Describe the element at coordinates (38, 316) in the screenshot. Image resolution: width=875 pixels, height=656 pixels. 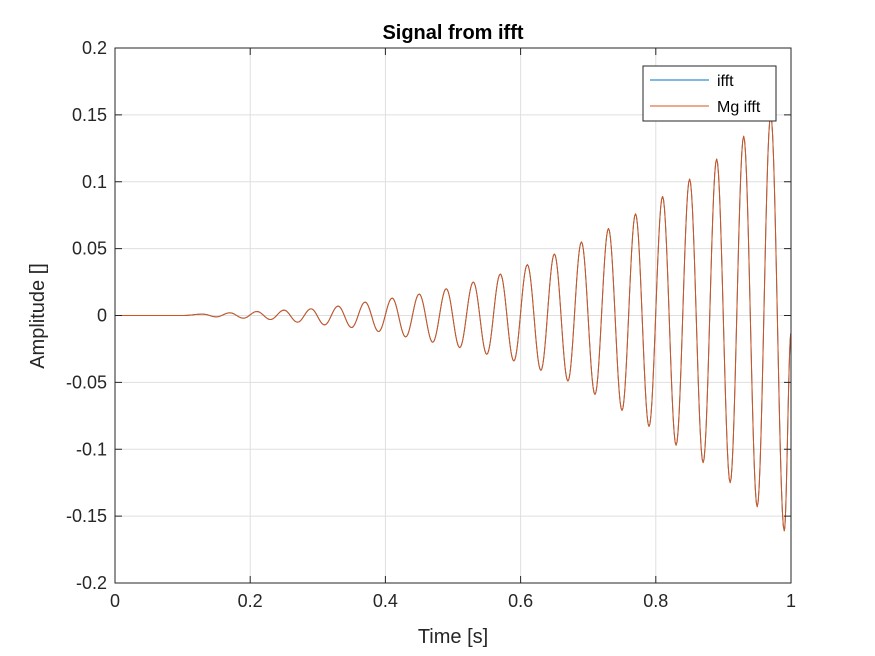
I see `y-axis-label: Amplitude []` at that location.